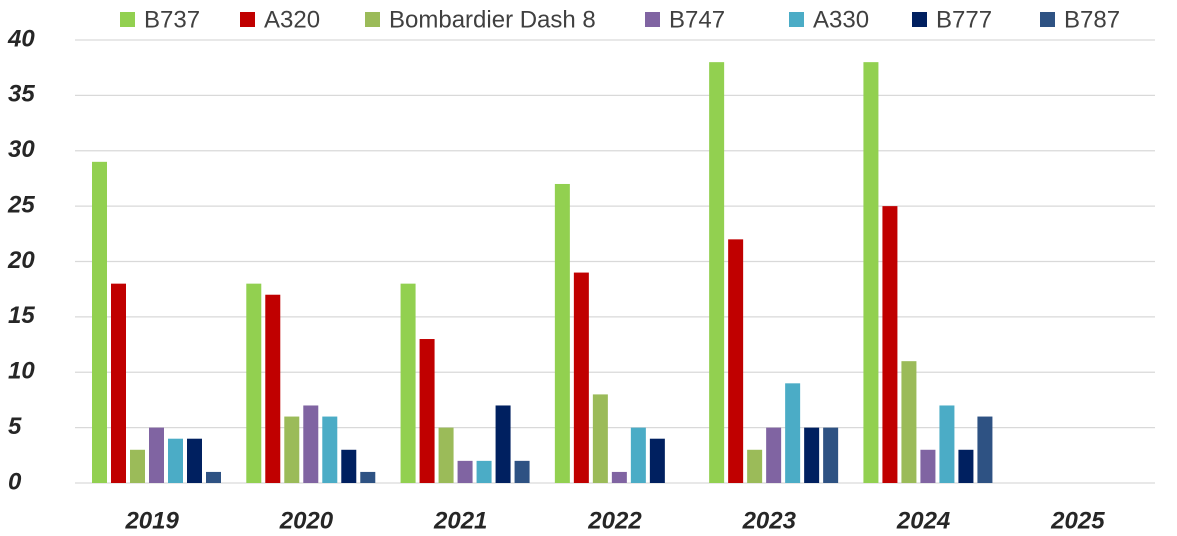  Describe the element at coordinates (697, 19) in the screenshot. I see `legend-label: B747` at that location.